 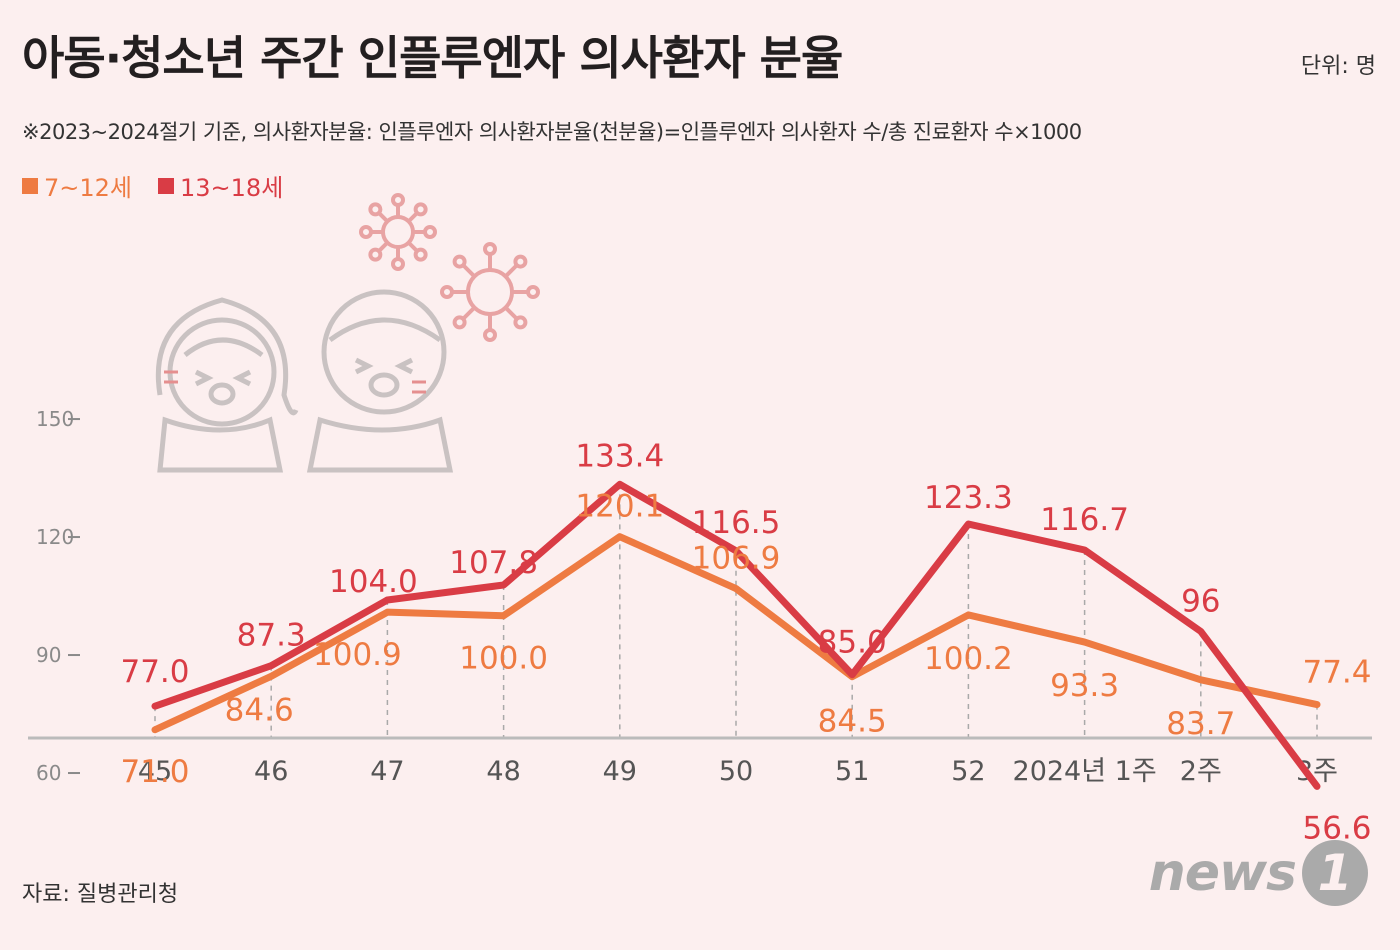 I want to click on source-label: 자료: 질병관리청, so click(x=100, y=894).